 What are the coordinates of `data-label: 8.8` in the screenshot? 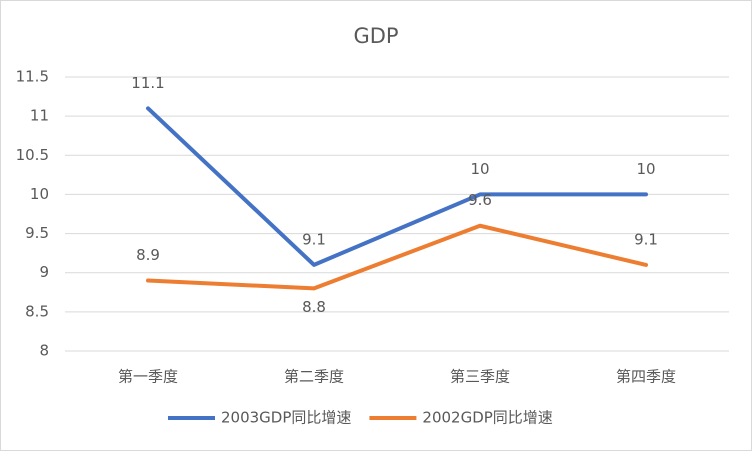 It's located at (314, 307).